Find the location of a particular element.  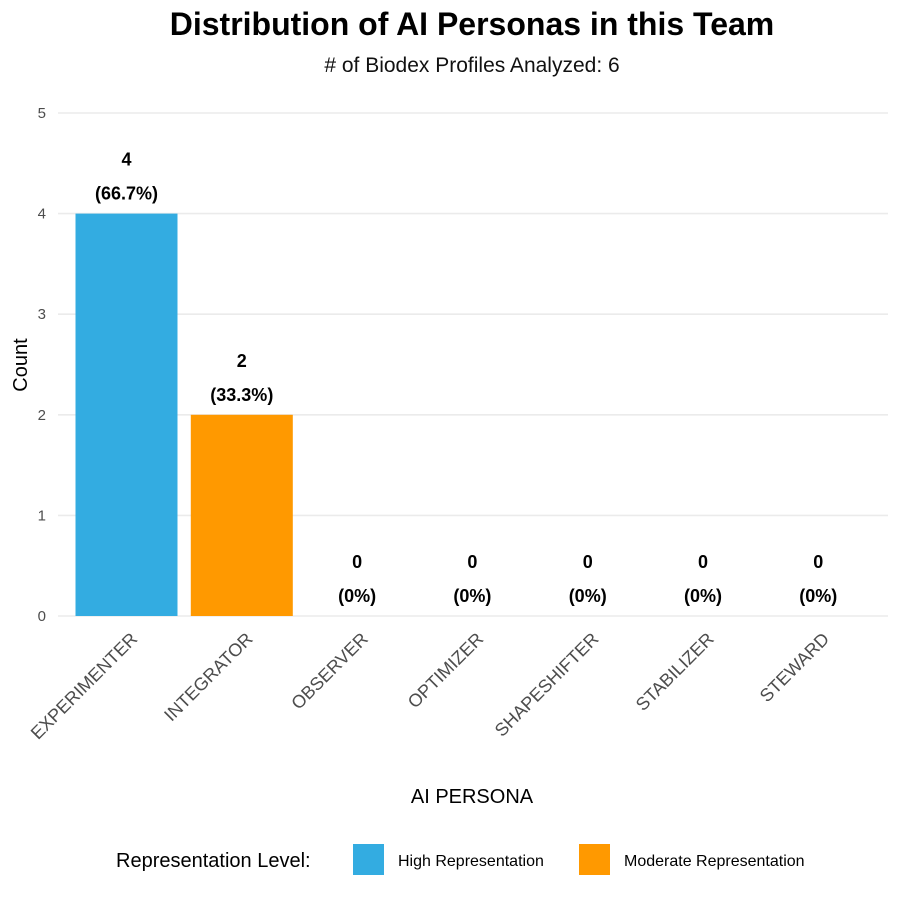

data-label-percent: (66.7%) is located at coordinates (126, 194).